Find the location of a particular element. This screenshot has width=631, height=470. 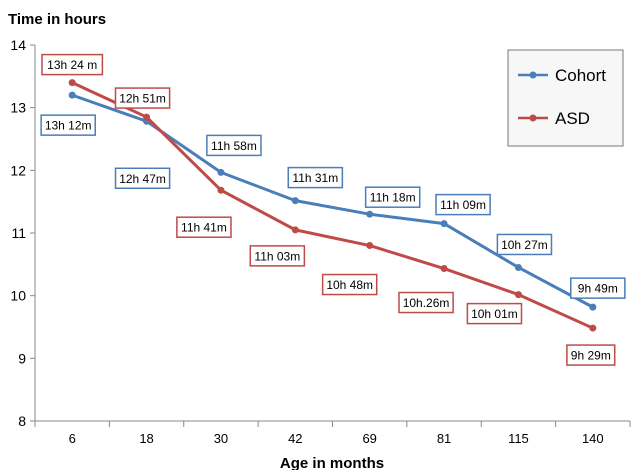

legend-label-asd: ASD is located at coordinates (572, 118).